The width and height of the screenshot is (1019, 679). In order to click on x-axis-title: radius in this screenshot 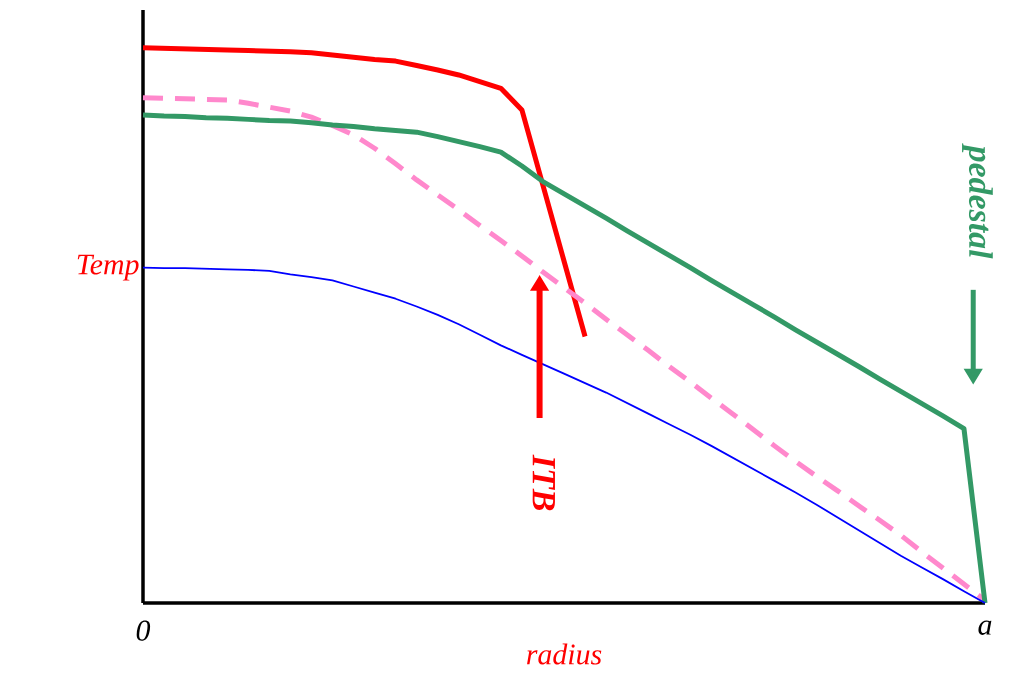, I will do `click(564, 654)`.